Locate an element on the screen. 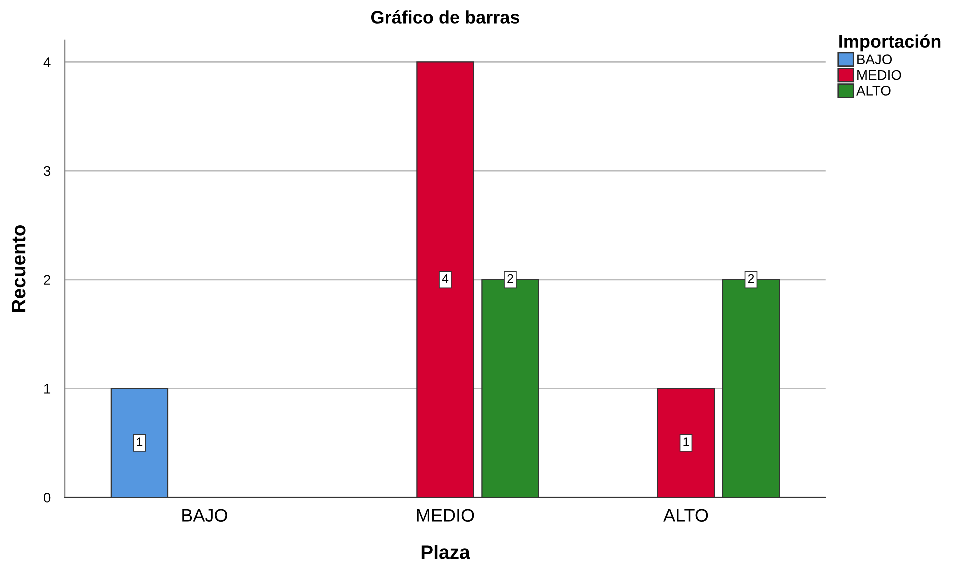  y-tick-label: 4 is located at coordinates (47, 63).